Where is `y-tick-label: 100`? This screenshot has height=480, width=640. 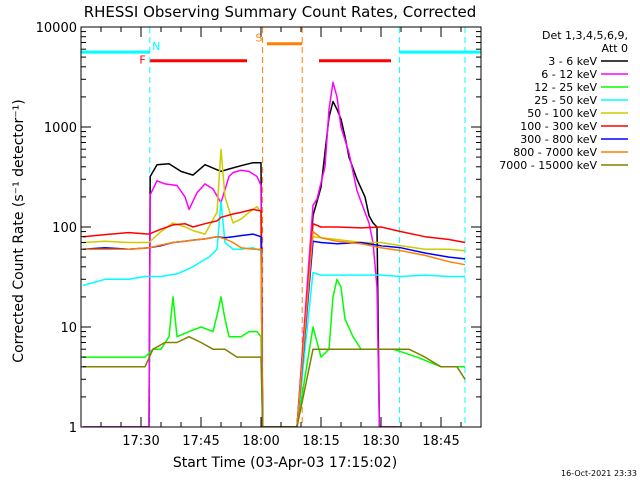
y-tick-label: 100 is located at coordinates (64, 228).